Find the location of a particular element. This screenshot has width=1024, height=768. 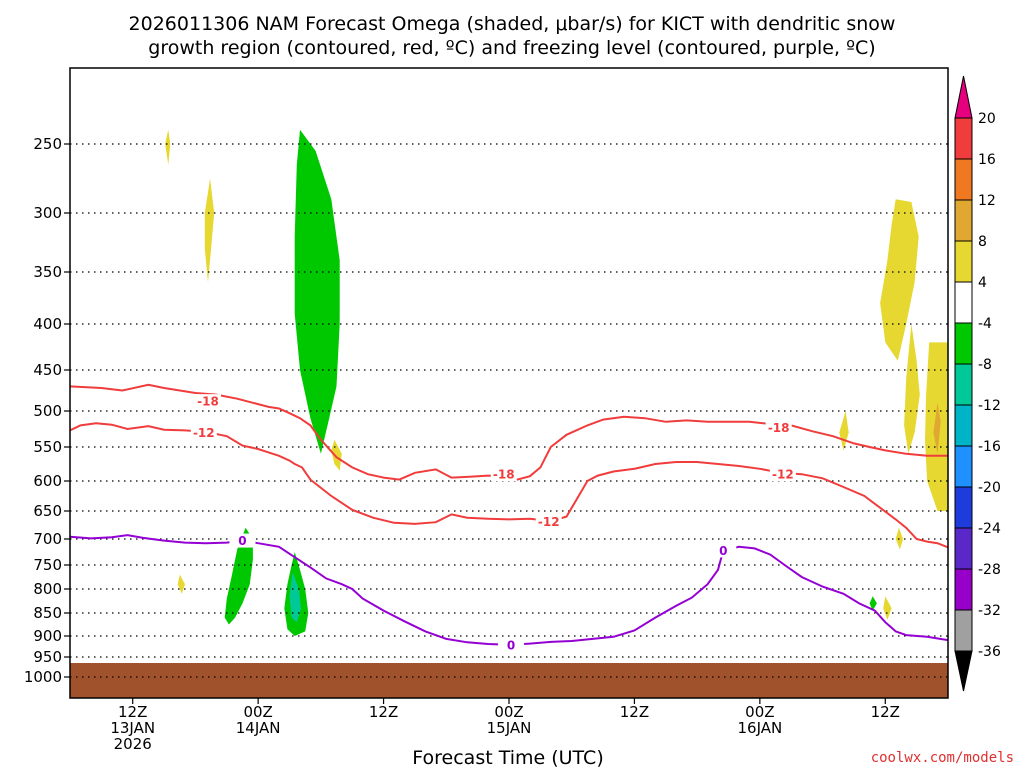

colorbar-bottom-arrow is located at coordinates (963, 671).